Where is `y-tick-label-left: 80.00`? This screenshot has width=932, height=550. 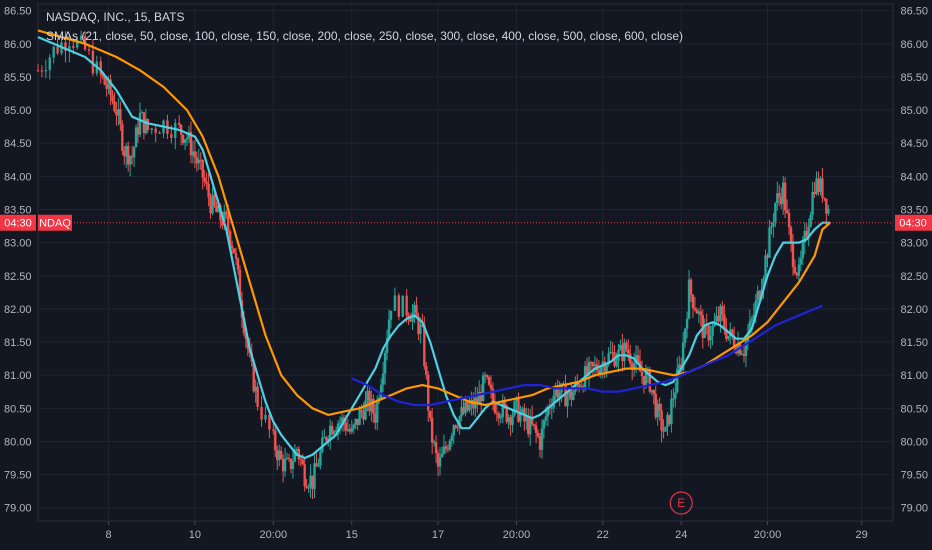
y-tick-label-left: 80.00 is located at coordinates (18, 442).